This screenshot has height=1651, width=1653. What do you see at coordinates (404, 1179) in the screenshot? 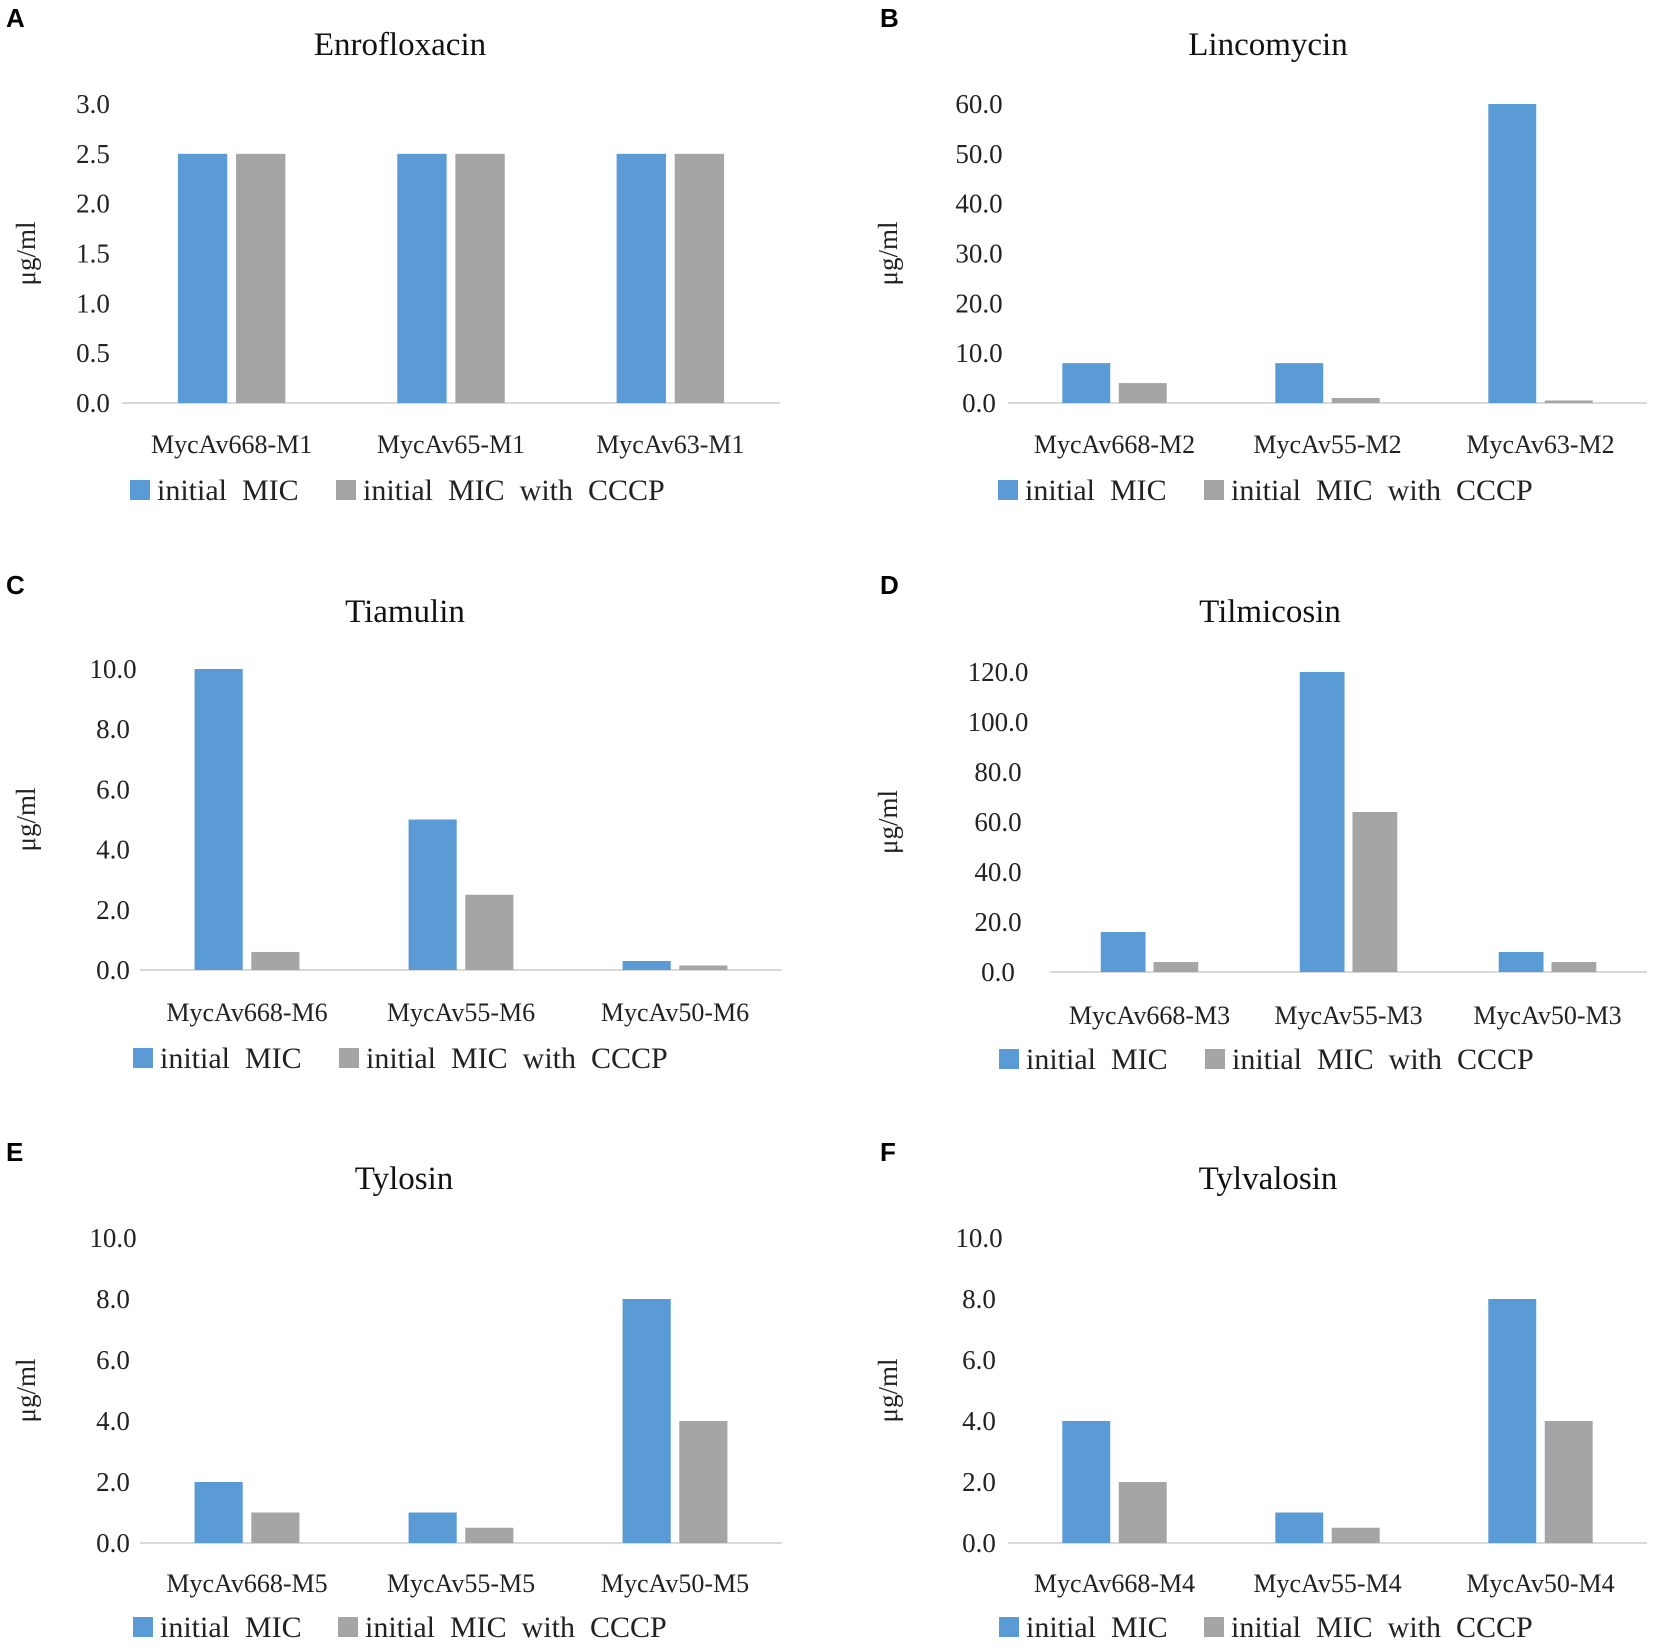
I see `chart-title: Tylosin` at bounding box center [404, 1179].